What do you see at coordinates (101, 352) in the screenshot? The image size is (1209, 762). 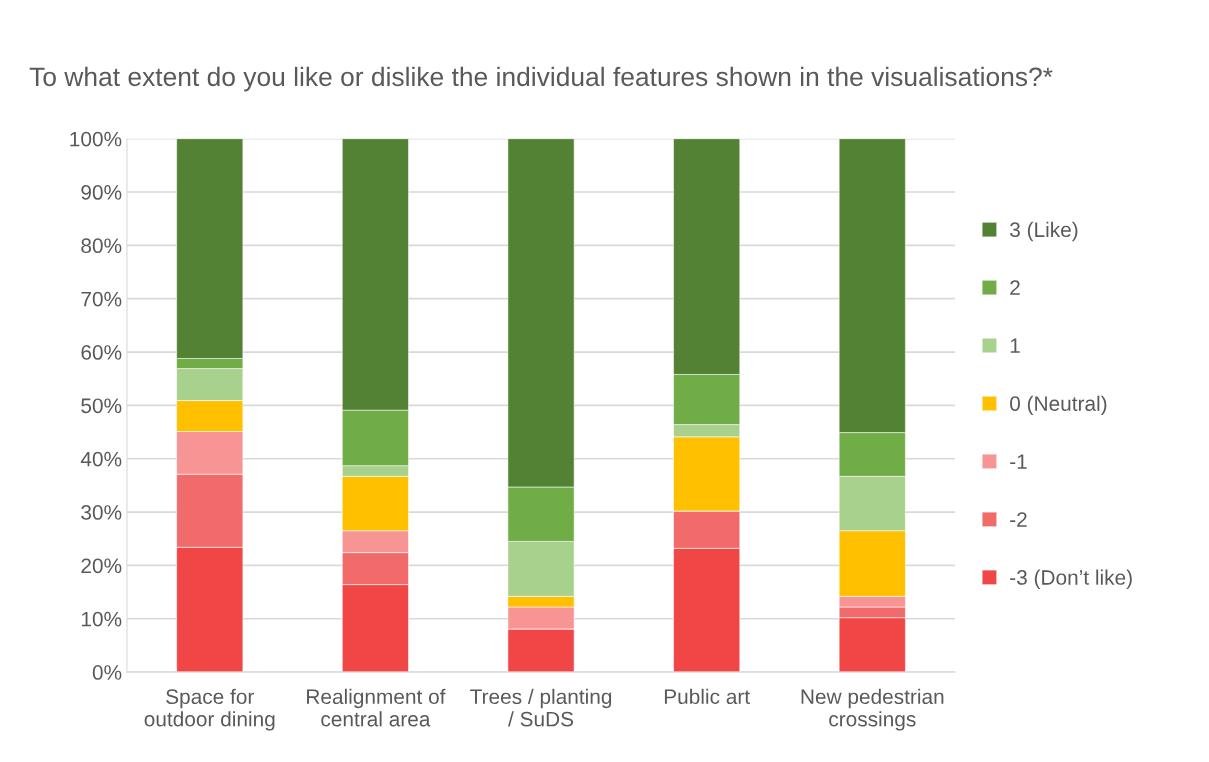 I see `y-tick-label: 60%` at bounding box center [101, 352].